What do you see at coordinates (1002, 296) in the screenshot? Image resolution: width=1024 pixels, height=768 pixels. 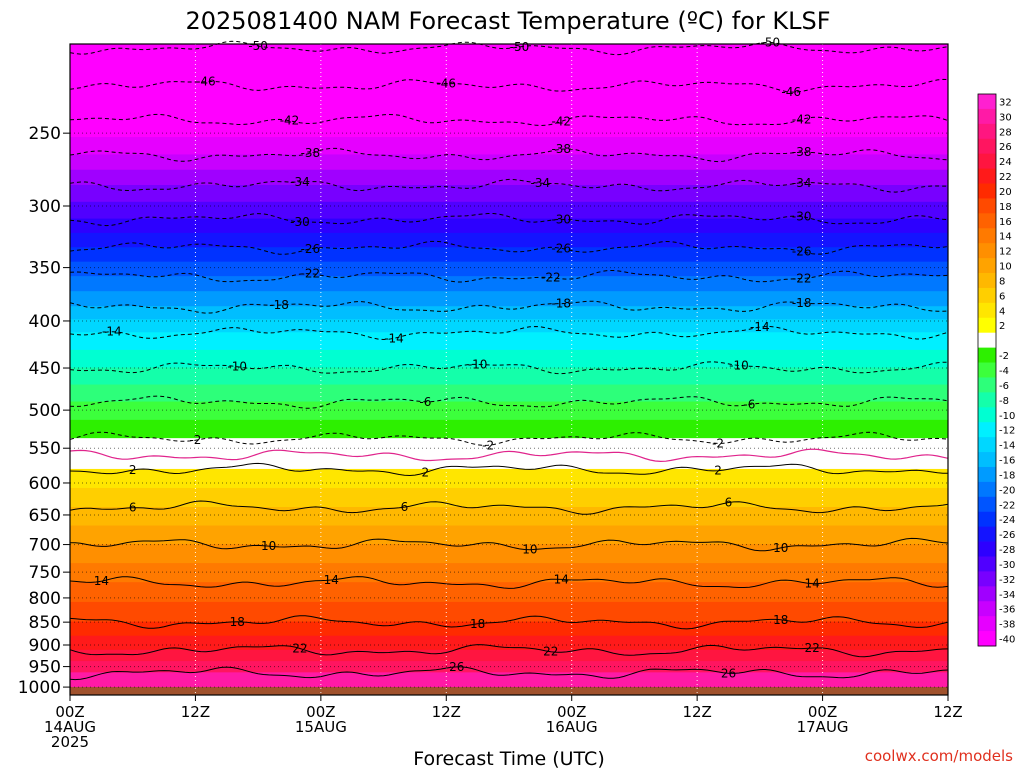 I see `colorbar-label: 6` at bounding box center [1002, 296].